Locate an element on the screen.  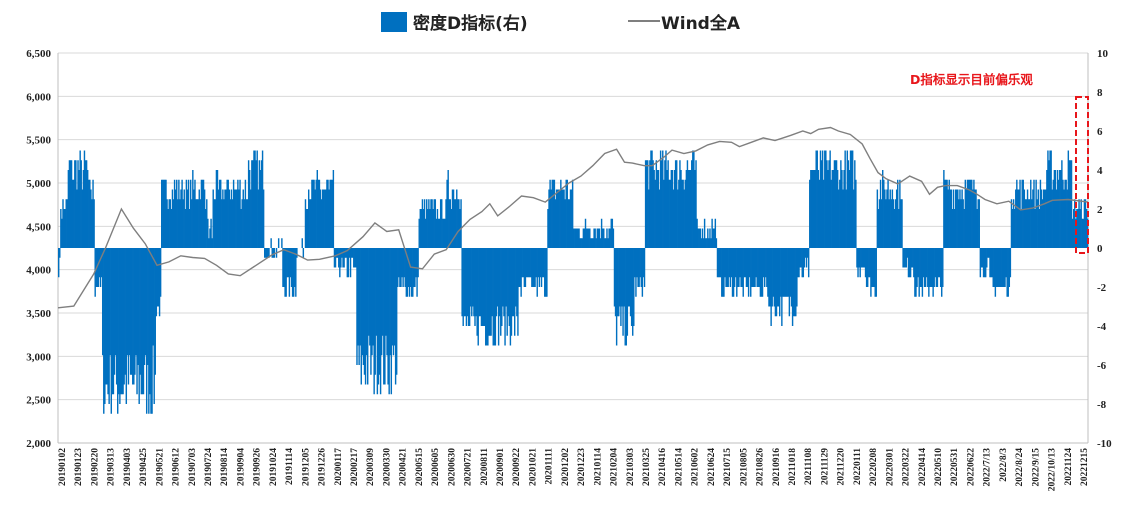
x-tick-label: 20220301 is located at coordinates (890, 467).